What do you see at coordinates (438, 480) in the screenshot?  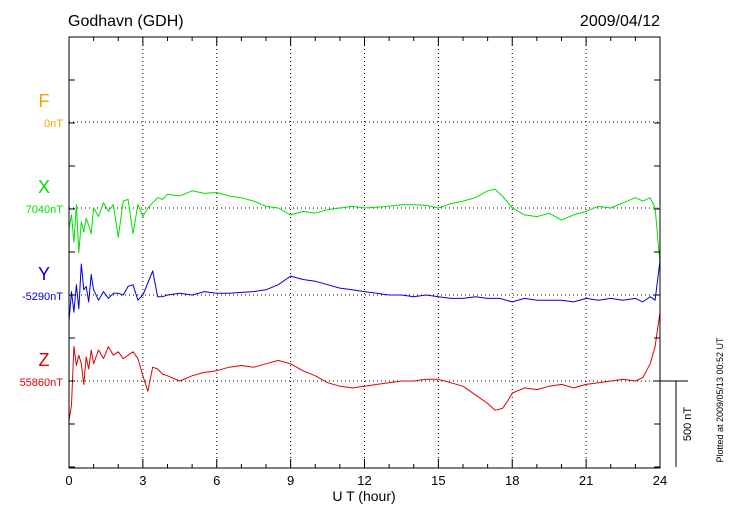 I see `x-tick-label: 15` at bounding box center [438, 480].